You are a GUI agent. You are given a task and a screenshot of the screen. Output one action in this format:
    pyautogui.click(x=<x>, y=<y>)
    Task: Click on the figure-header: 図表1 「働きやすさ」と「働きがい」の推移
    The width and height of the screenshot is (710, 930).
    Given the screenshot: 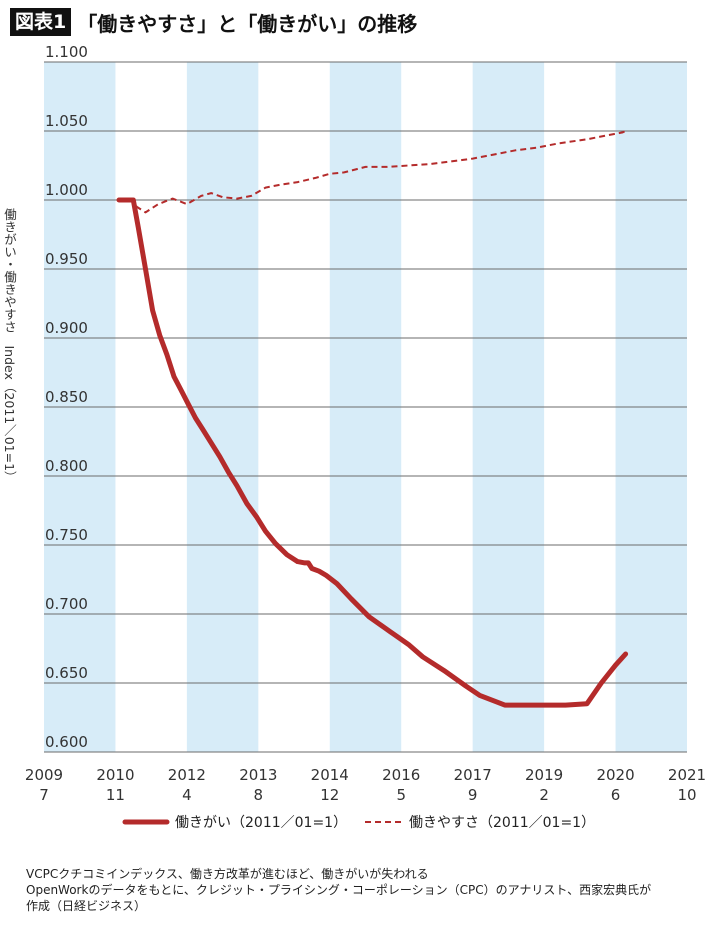 What is the action you would take?
    pyautogui.click(x=213, y=22)
    